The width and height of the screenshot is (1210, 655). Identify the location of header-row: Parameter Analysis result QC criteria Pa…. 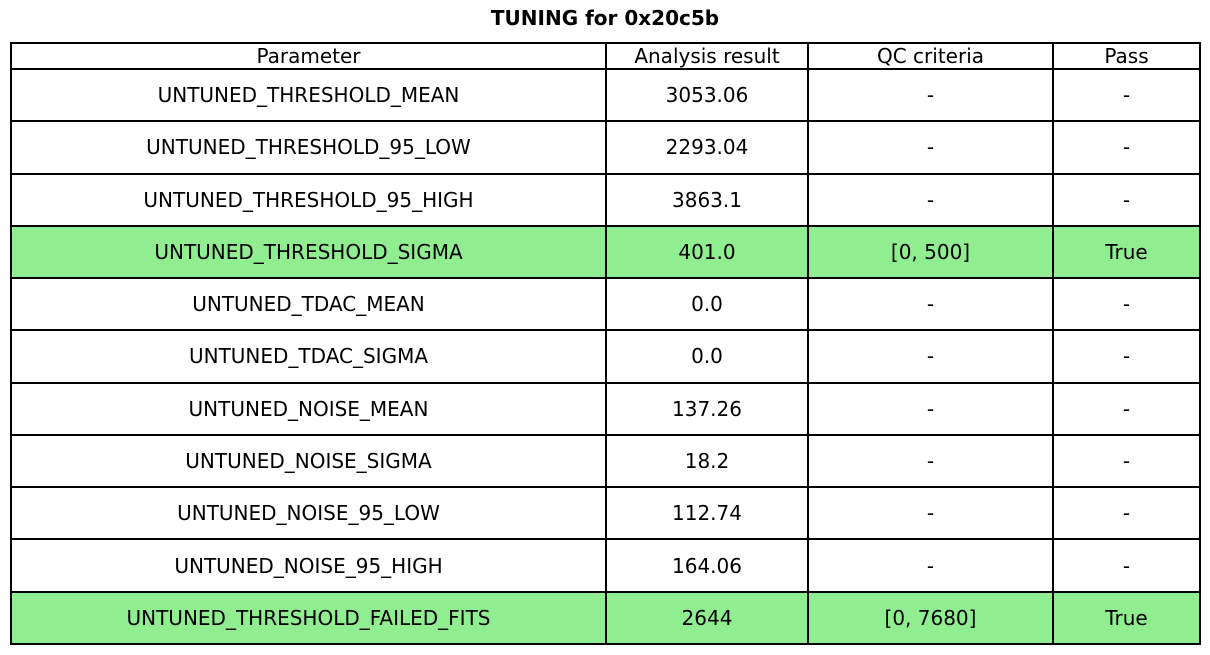
(605, 56).